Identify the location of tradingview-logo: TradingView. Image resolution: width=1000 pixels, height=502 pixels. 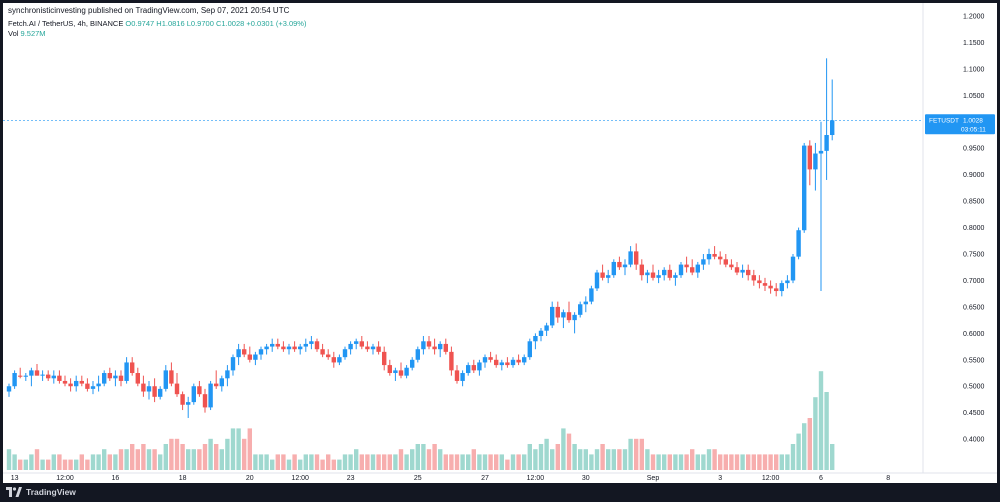
(41, 492).